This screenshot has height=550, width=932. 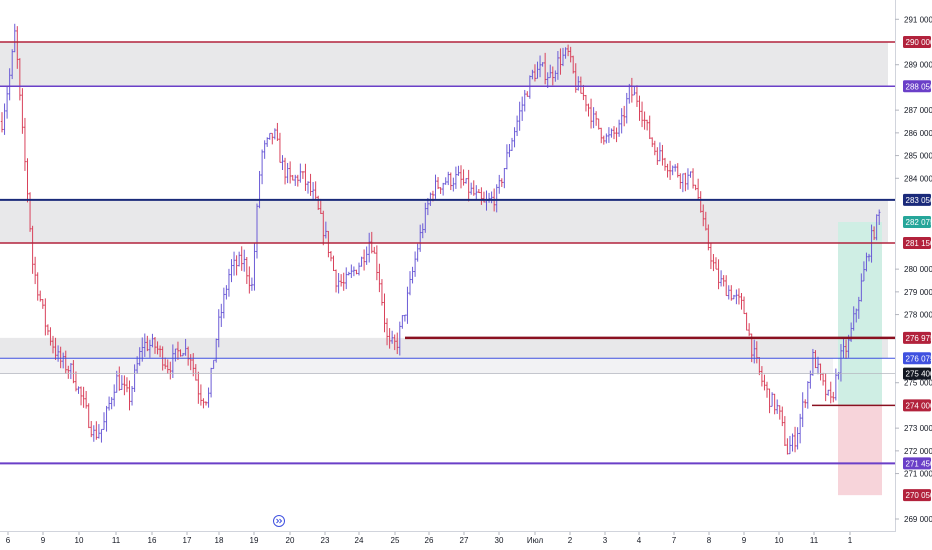 I want to click on time-tick-label-2: 10, so click(x=79, y=540).